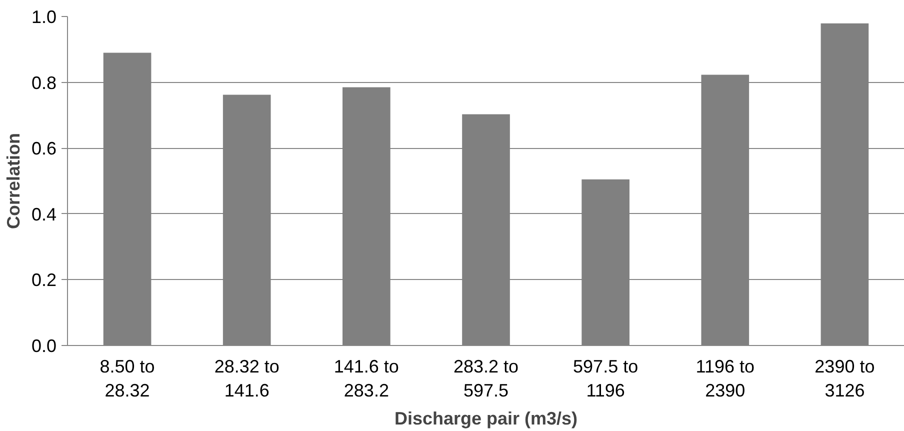 This screenshot has width=904, height=431. Describe the element at coordinates (844, 378) in the screenshot. I see `x-tick-label: 2390 to 3126` at that location.